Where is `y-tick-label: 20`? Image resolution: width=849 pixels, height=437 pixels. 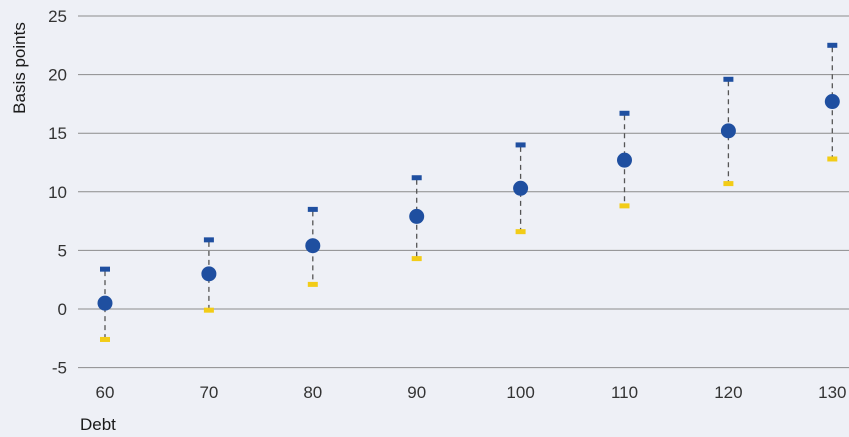
y-tick-label: 20 is located at coordinates (57, 75).